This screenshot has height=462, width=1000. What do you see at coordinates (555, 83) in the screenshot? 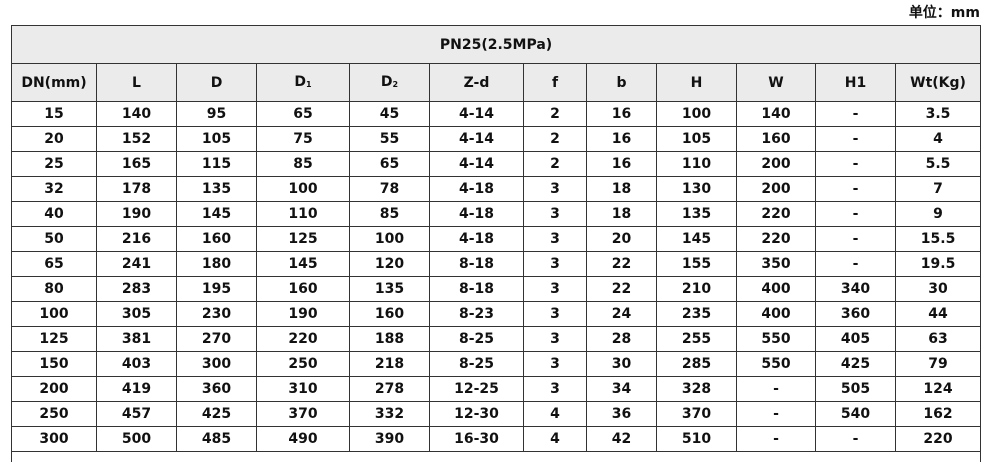
I see `column-header: f` at bounding box center [555, 83].